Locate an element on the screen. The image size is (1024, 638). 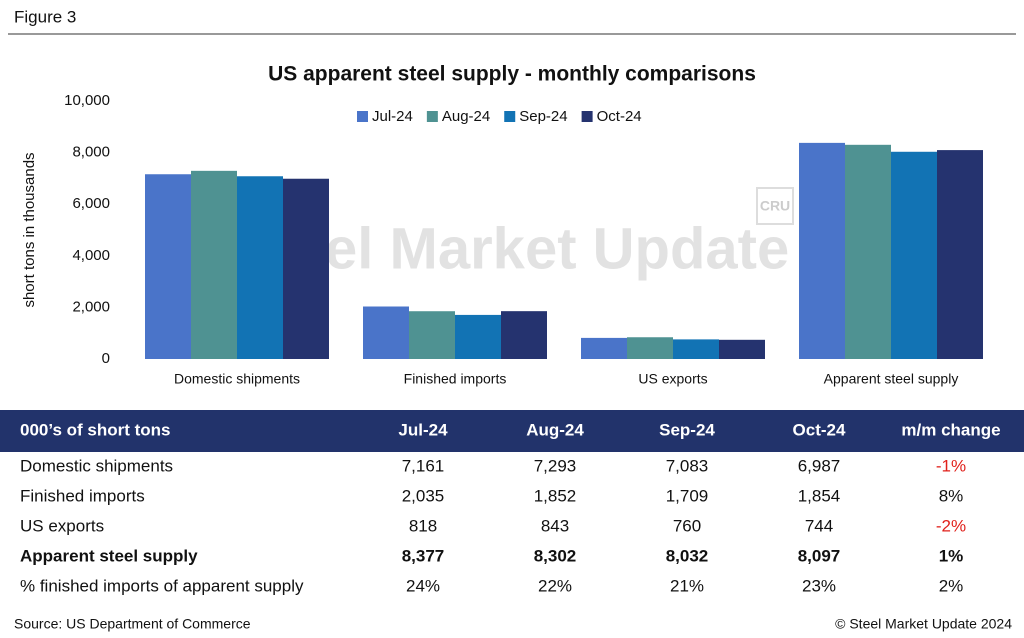
table-cell: 8,032 is located at coordinates (687, 555).